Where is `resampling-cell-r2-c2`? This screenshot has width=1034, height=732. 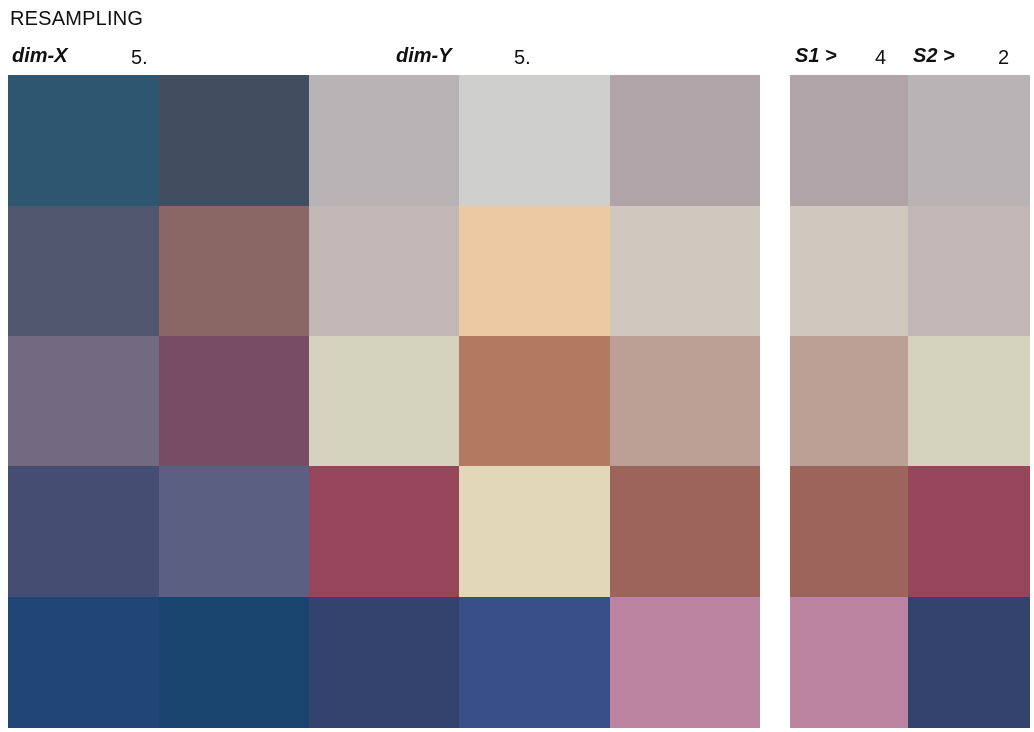 resampling-cell-r2-c2 is located at coordinates (234, 271).